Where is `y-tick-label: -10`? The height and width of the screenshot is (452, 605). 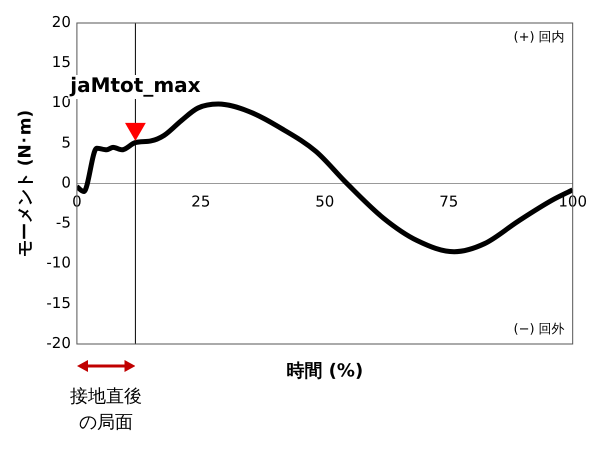 y-tick-label: -10 is located at coordinates (58, 263).